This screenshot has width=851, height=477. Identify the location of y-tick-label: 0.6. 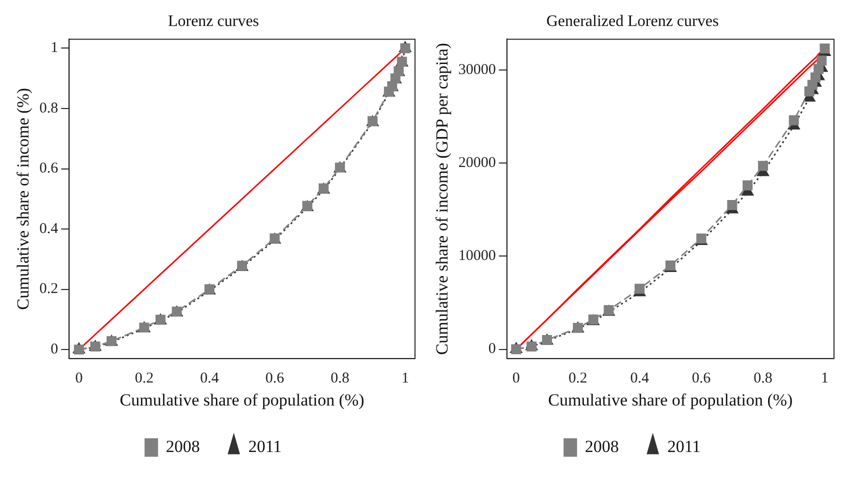
(49, 168).